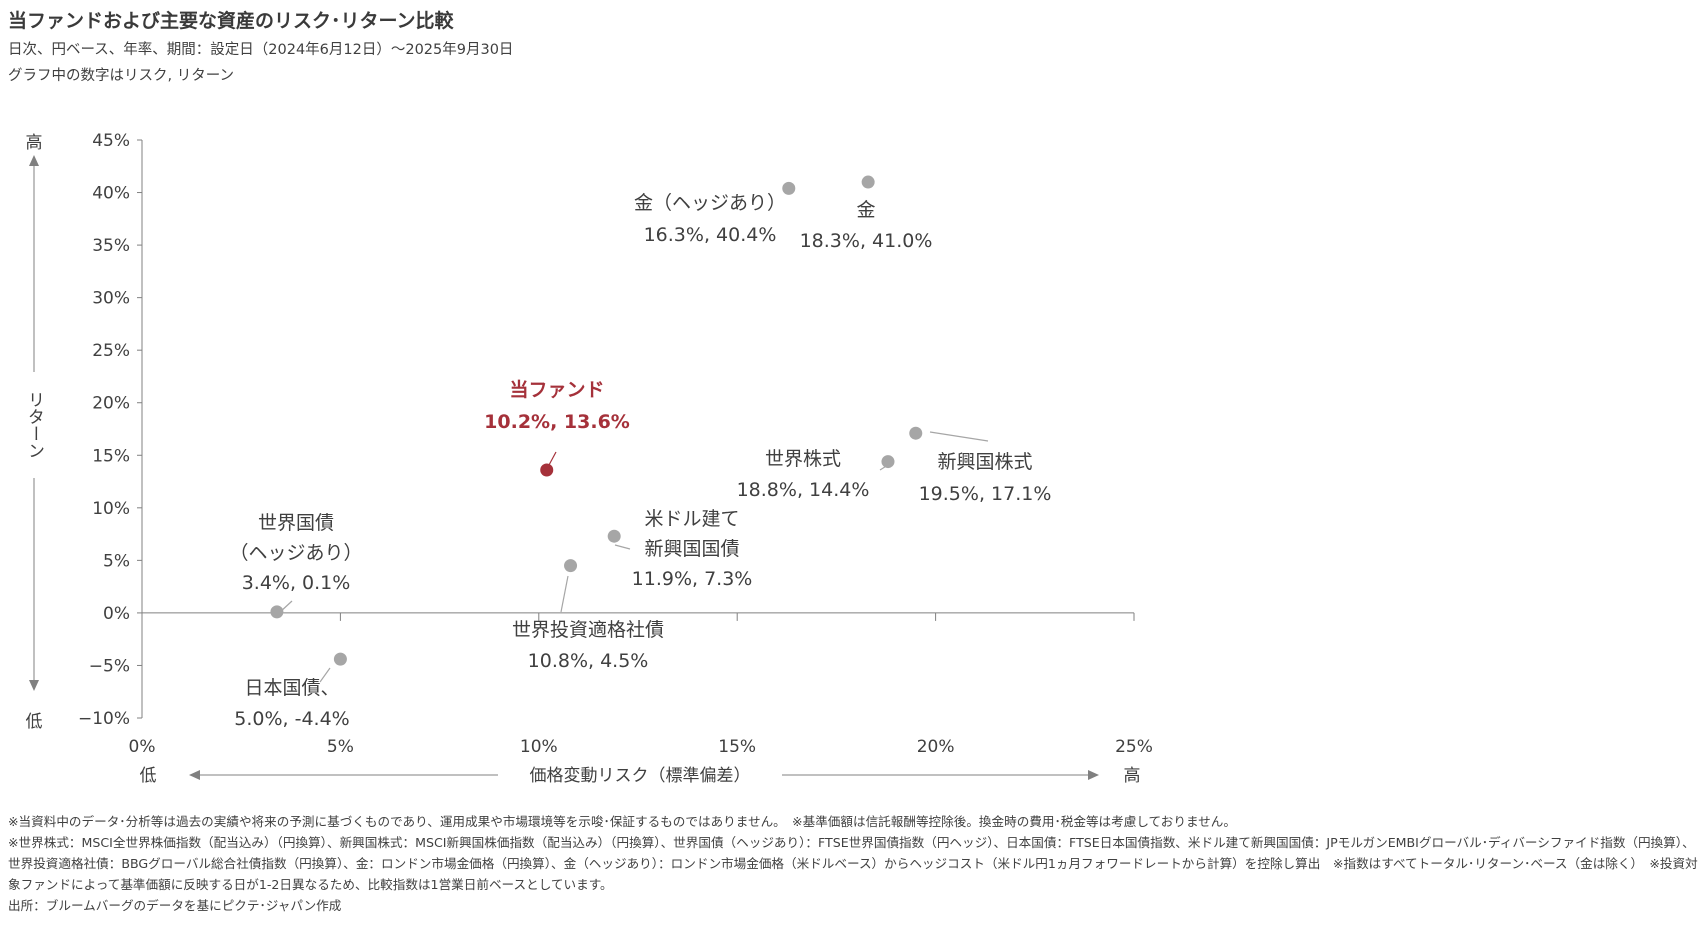 Image resolution: width=1705 pixels, height=941 pixels. Describe the element at coordinates (866, 241) in the screenshot. I see `point-value-label: 18.3%, 41.0%` at that location.